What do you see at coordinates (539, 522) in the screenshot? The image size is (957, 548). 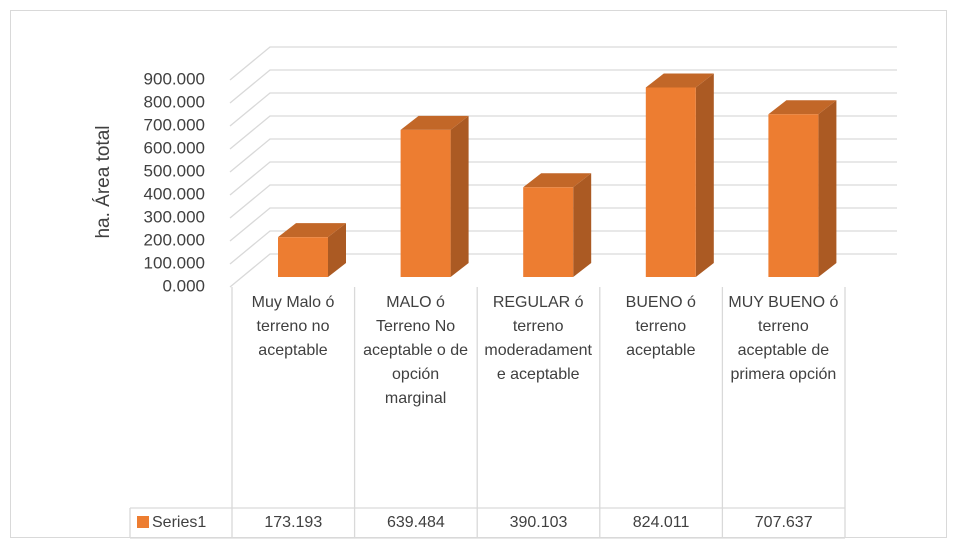 I see `value-label: 390.103` at bounding box center [539, 522].